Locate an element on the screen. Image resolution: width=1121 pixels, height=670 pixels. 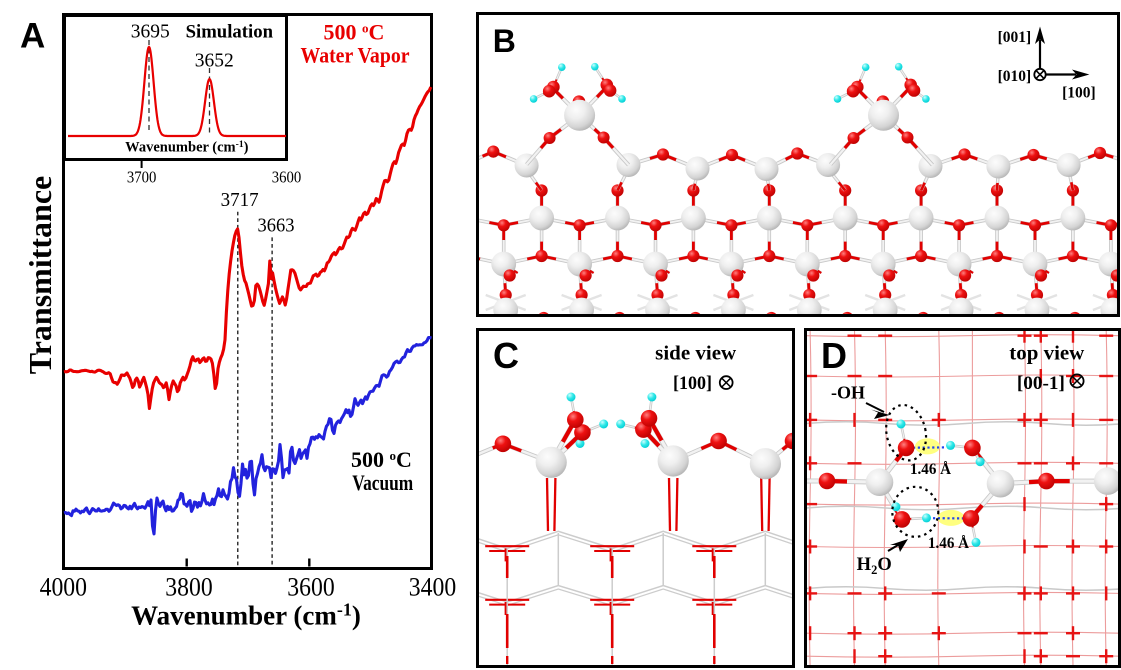
svg-text: 3695 is located at coordinates (150, 32).